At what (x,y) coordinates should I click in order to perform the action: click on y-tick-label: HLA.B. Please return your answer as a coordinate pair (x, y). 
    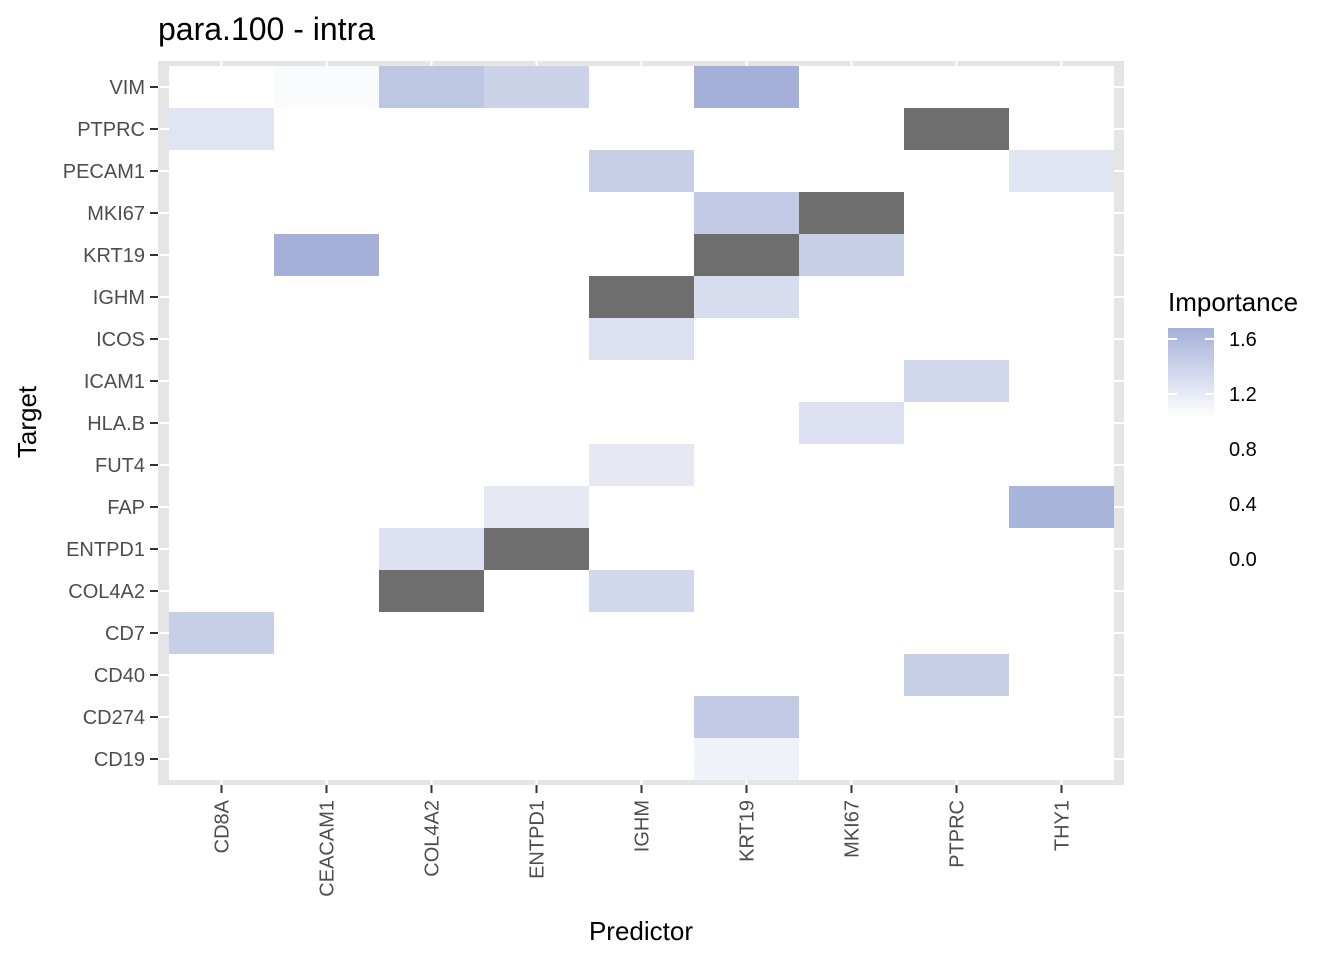
    Looking at the image, I should click on (116, 424).